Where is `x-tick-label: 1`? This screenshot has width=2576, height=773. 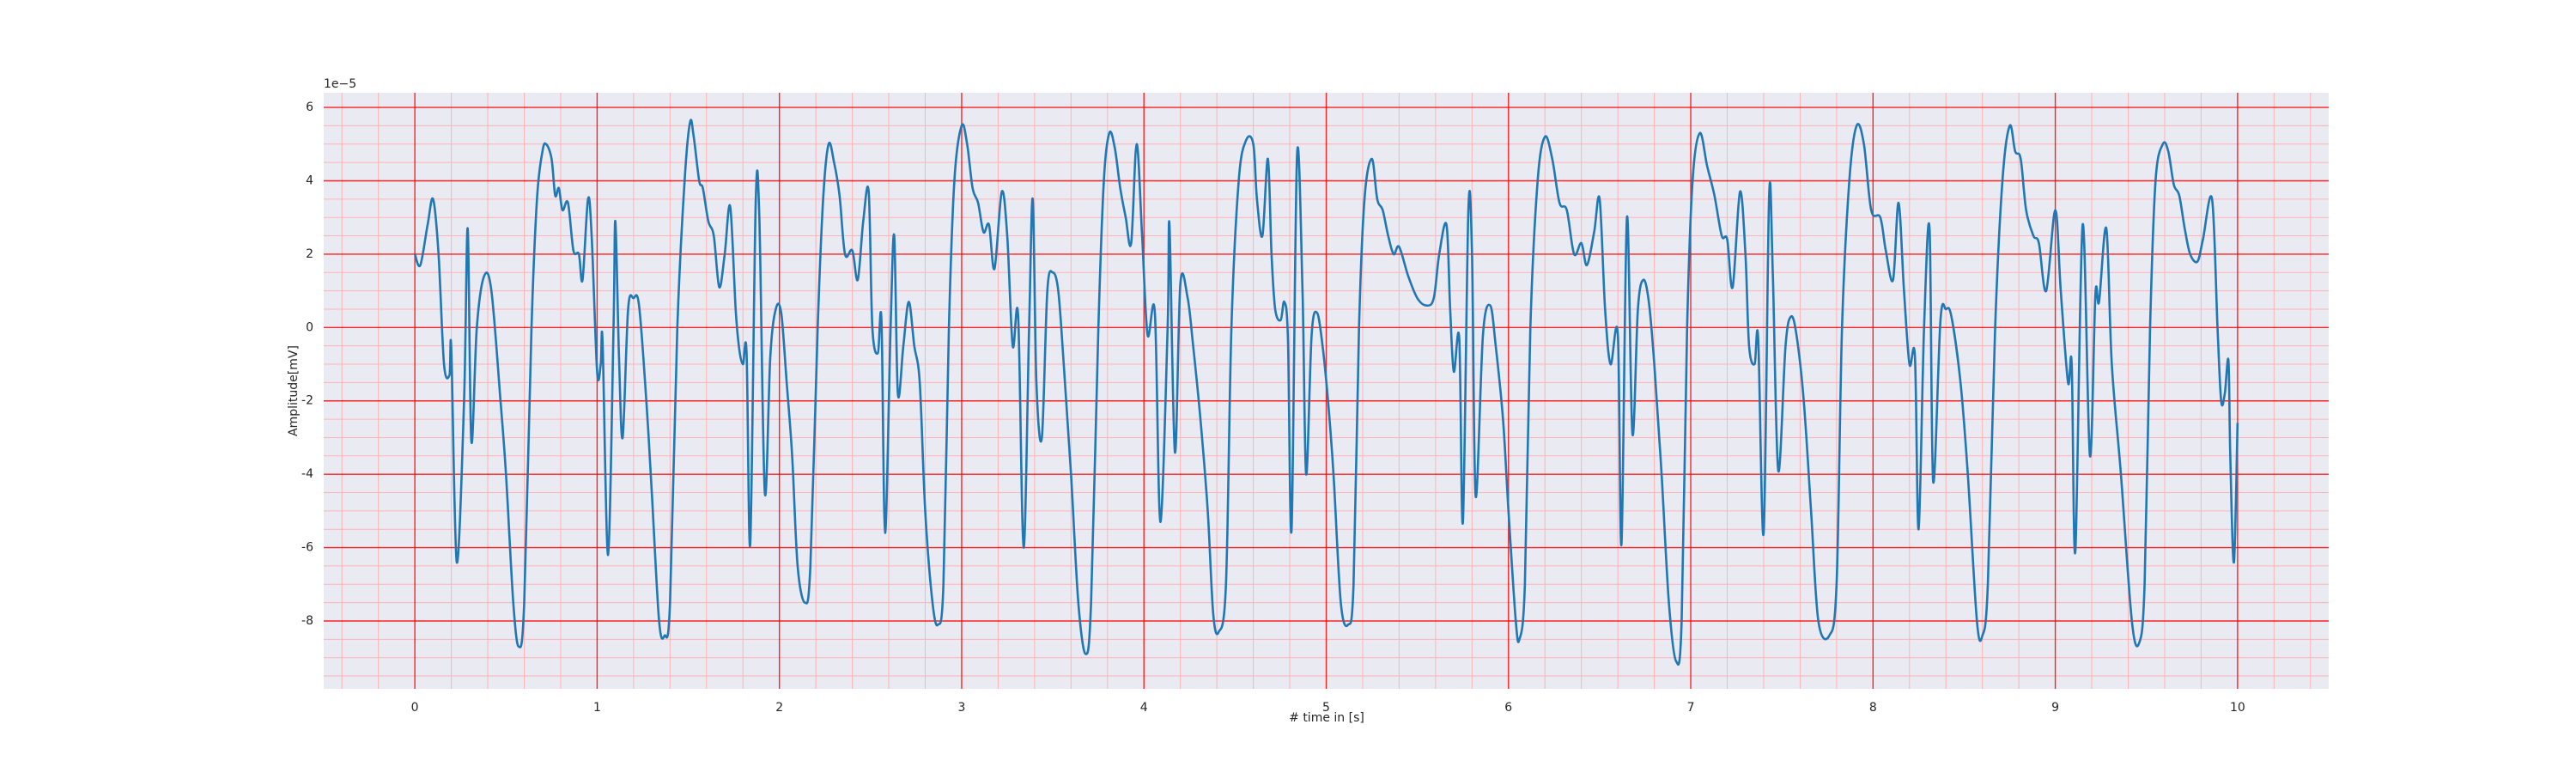
x-tick-label: 1 is located at coordinates (597, 708).